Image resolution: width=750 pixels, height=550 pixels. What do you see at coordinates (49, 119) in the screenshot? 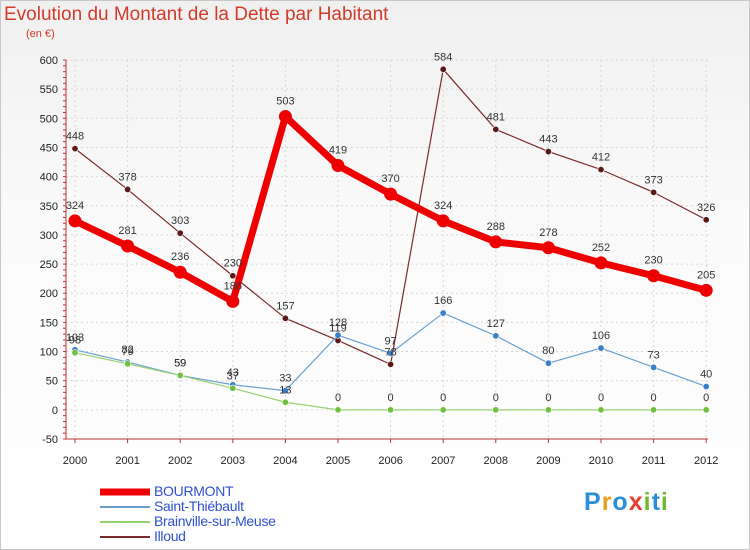
I see `y-tick-label: 500` at bounding box center [49, 119].